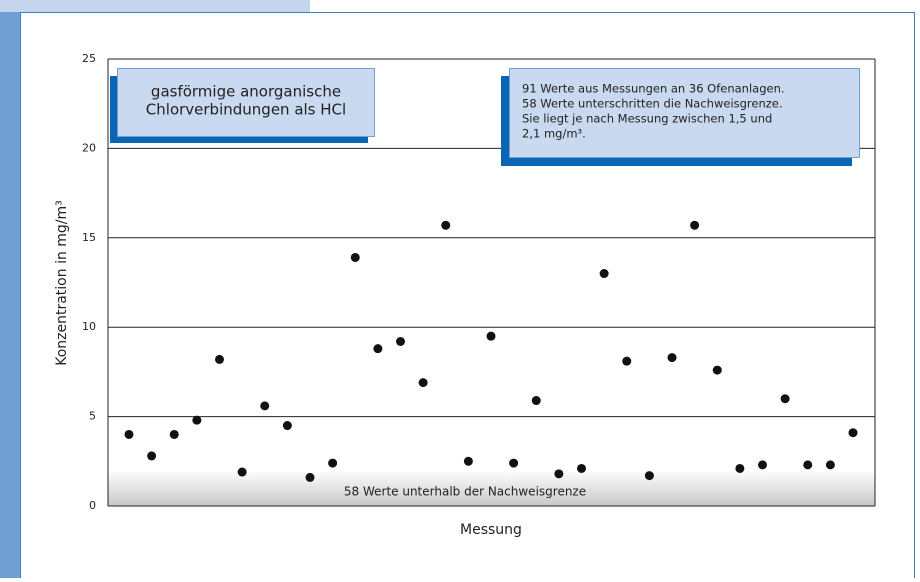 The image size is (920, 582). Describe the element at coordinates (246, 92) in the screenshot. I see `annotation-text: gasförmige anorganische` at that location.